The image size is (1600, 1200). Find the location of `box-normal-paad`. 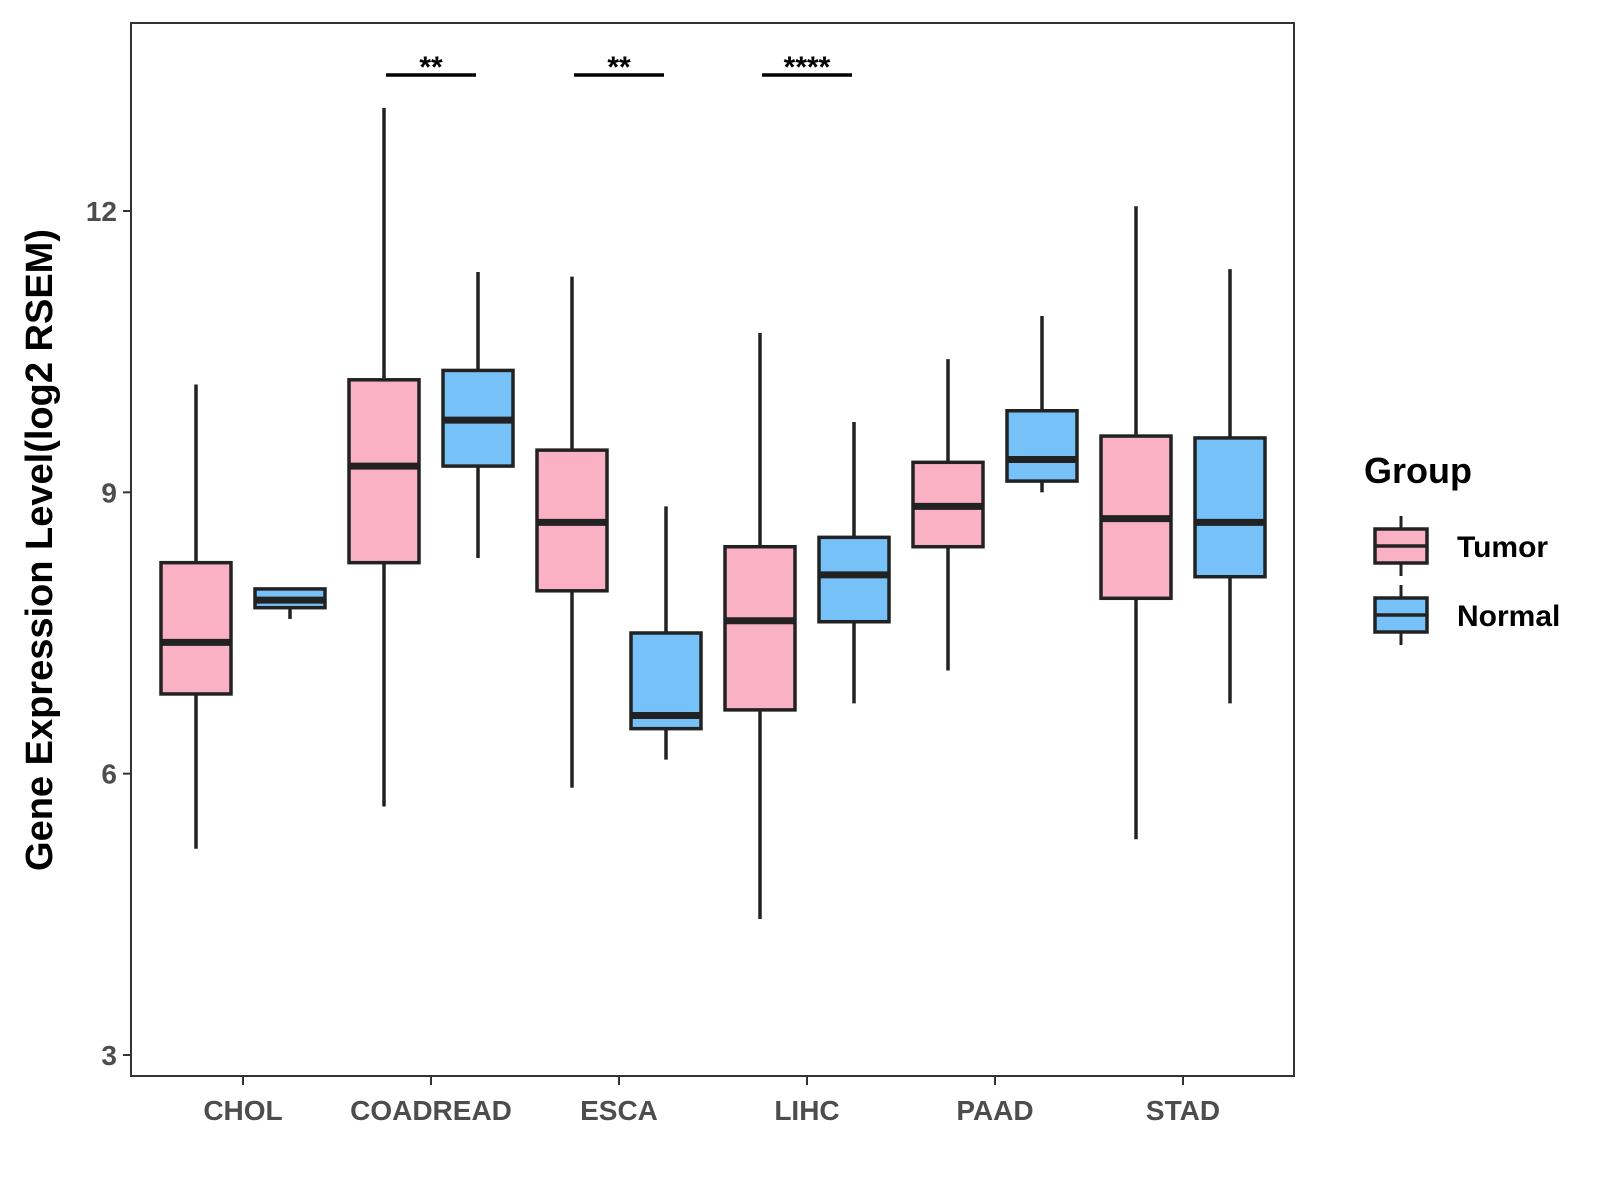

box-normal-paad is located at coordinates (1042, 404).